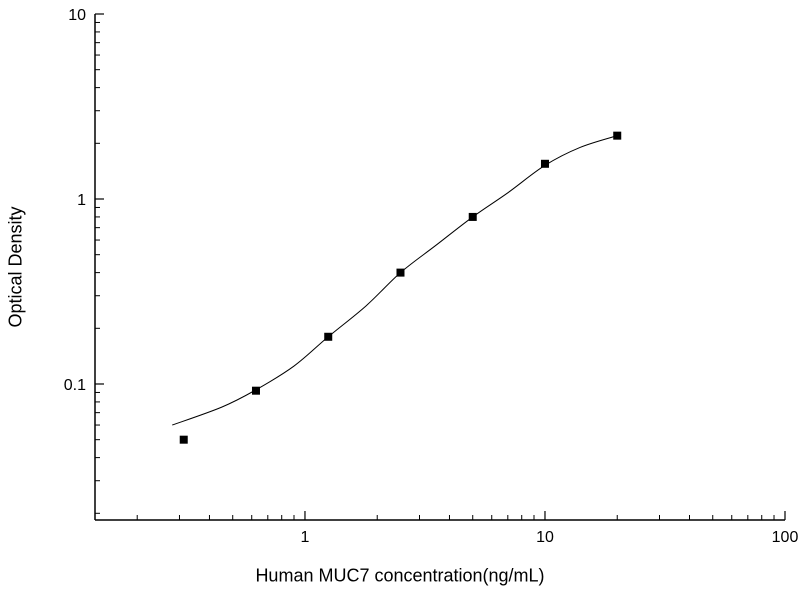 The width and height of the screenshot is (800, 600). What do you see at coordinates (81, 200) in the screenshot?
I see `y-tick-label: 1` at bounding box center [81, 200].